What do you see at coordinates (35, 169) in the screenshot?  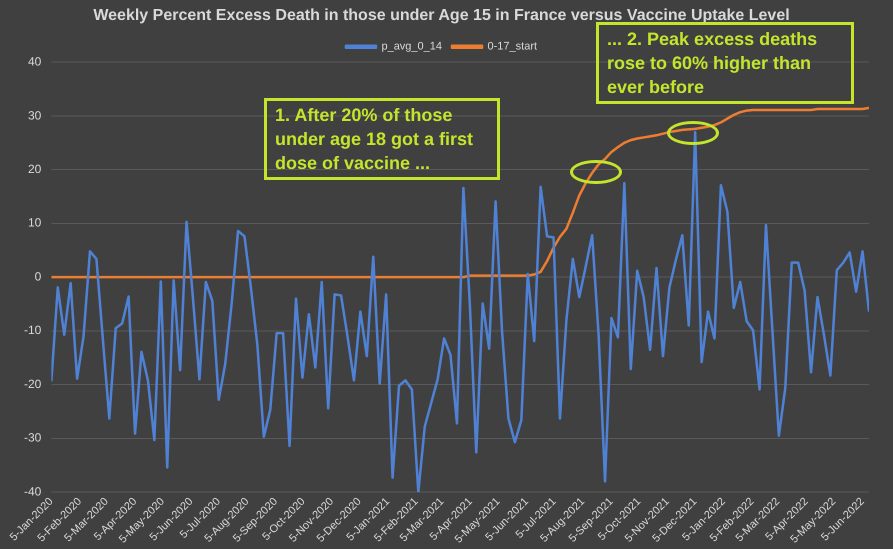 I see `y-tick-label: 20` at bounding box center [35, 169].